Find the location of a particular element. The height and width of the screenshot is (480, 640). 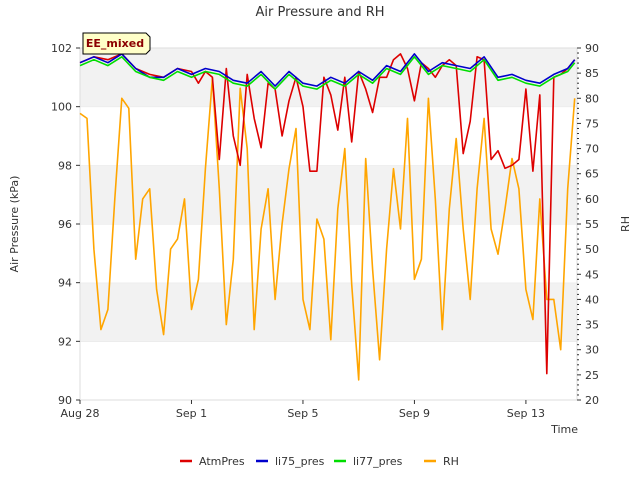

y-tick-label: 96 is located at coordinates (65, 224).